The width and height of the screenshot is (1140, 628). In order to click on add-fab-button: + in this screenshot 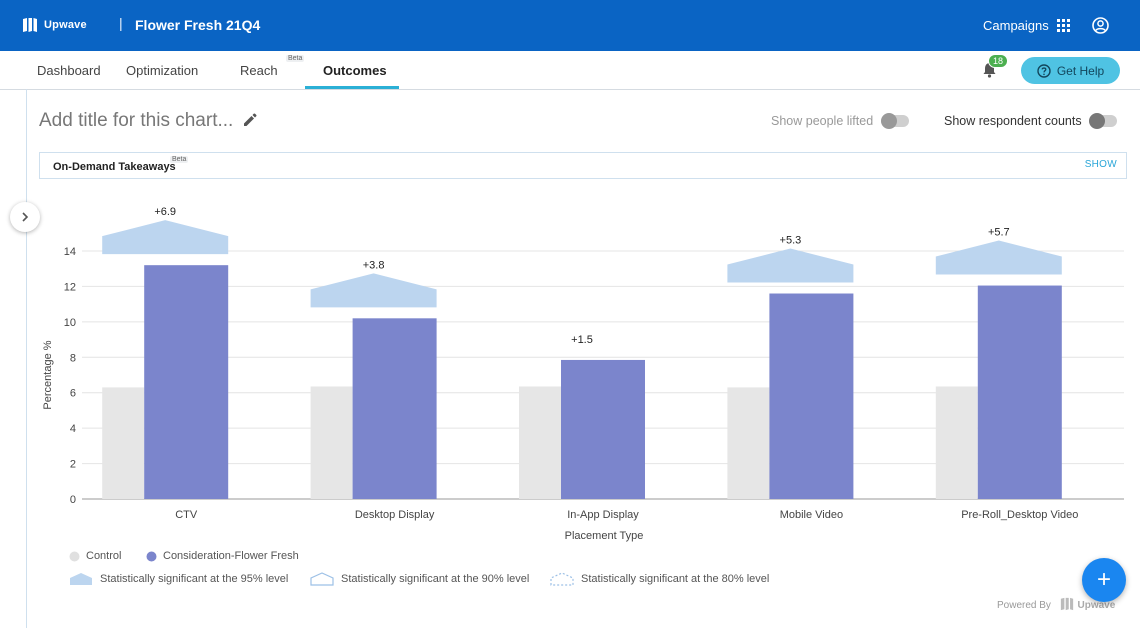, I will do `click(1104, 580)`.